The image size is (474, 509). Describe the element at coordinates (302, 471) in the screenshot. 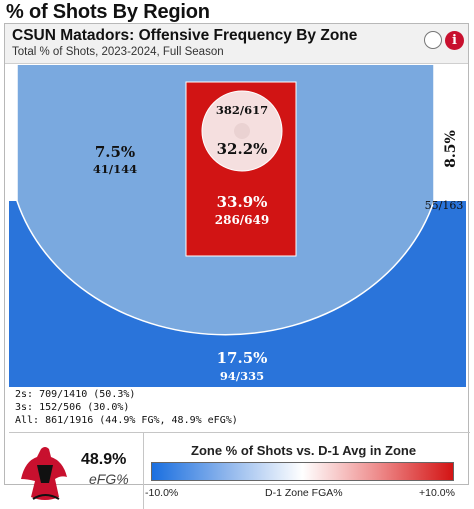

I see `legend-color-scale` at that location.